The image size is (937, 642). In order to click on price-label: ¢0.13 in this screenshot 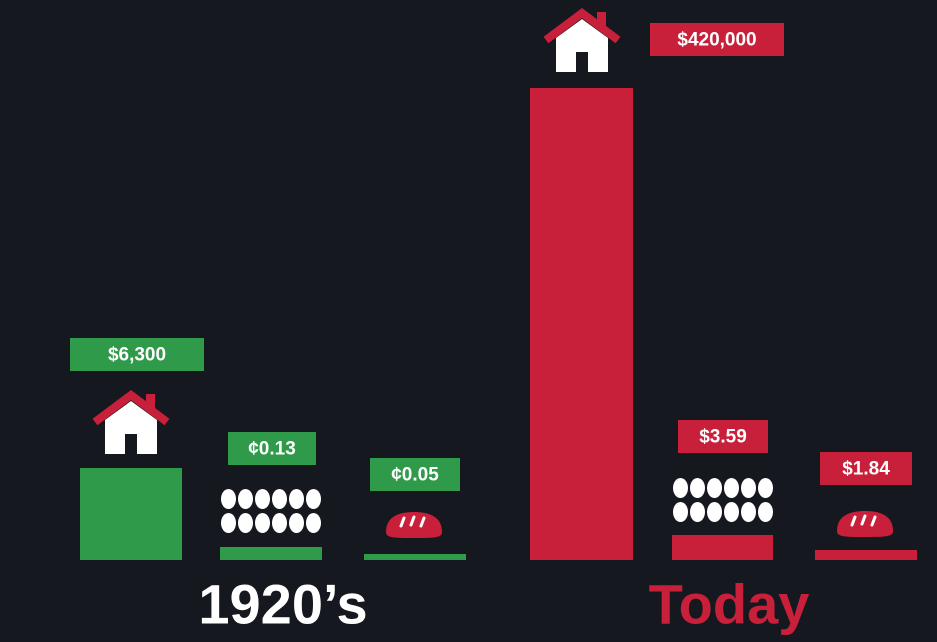, I will do `click(272, 449)`.